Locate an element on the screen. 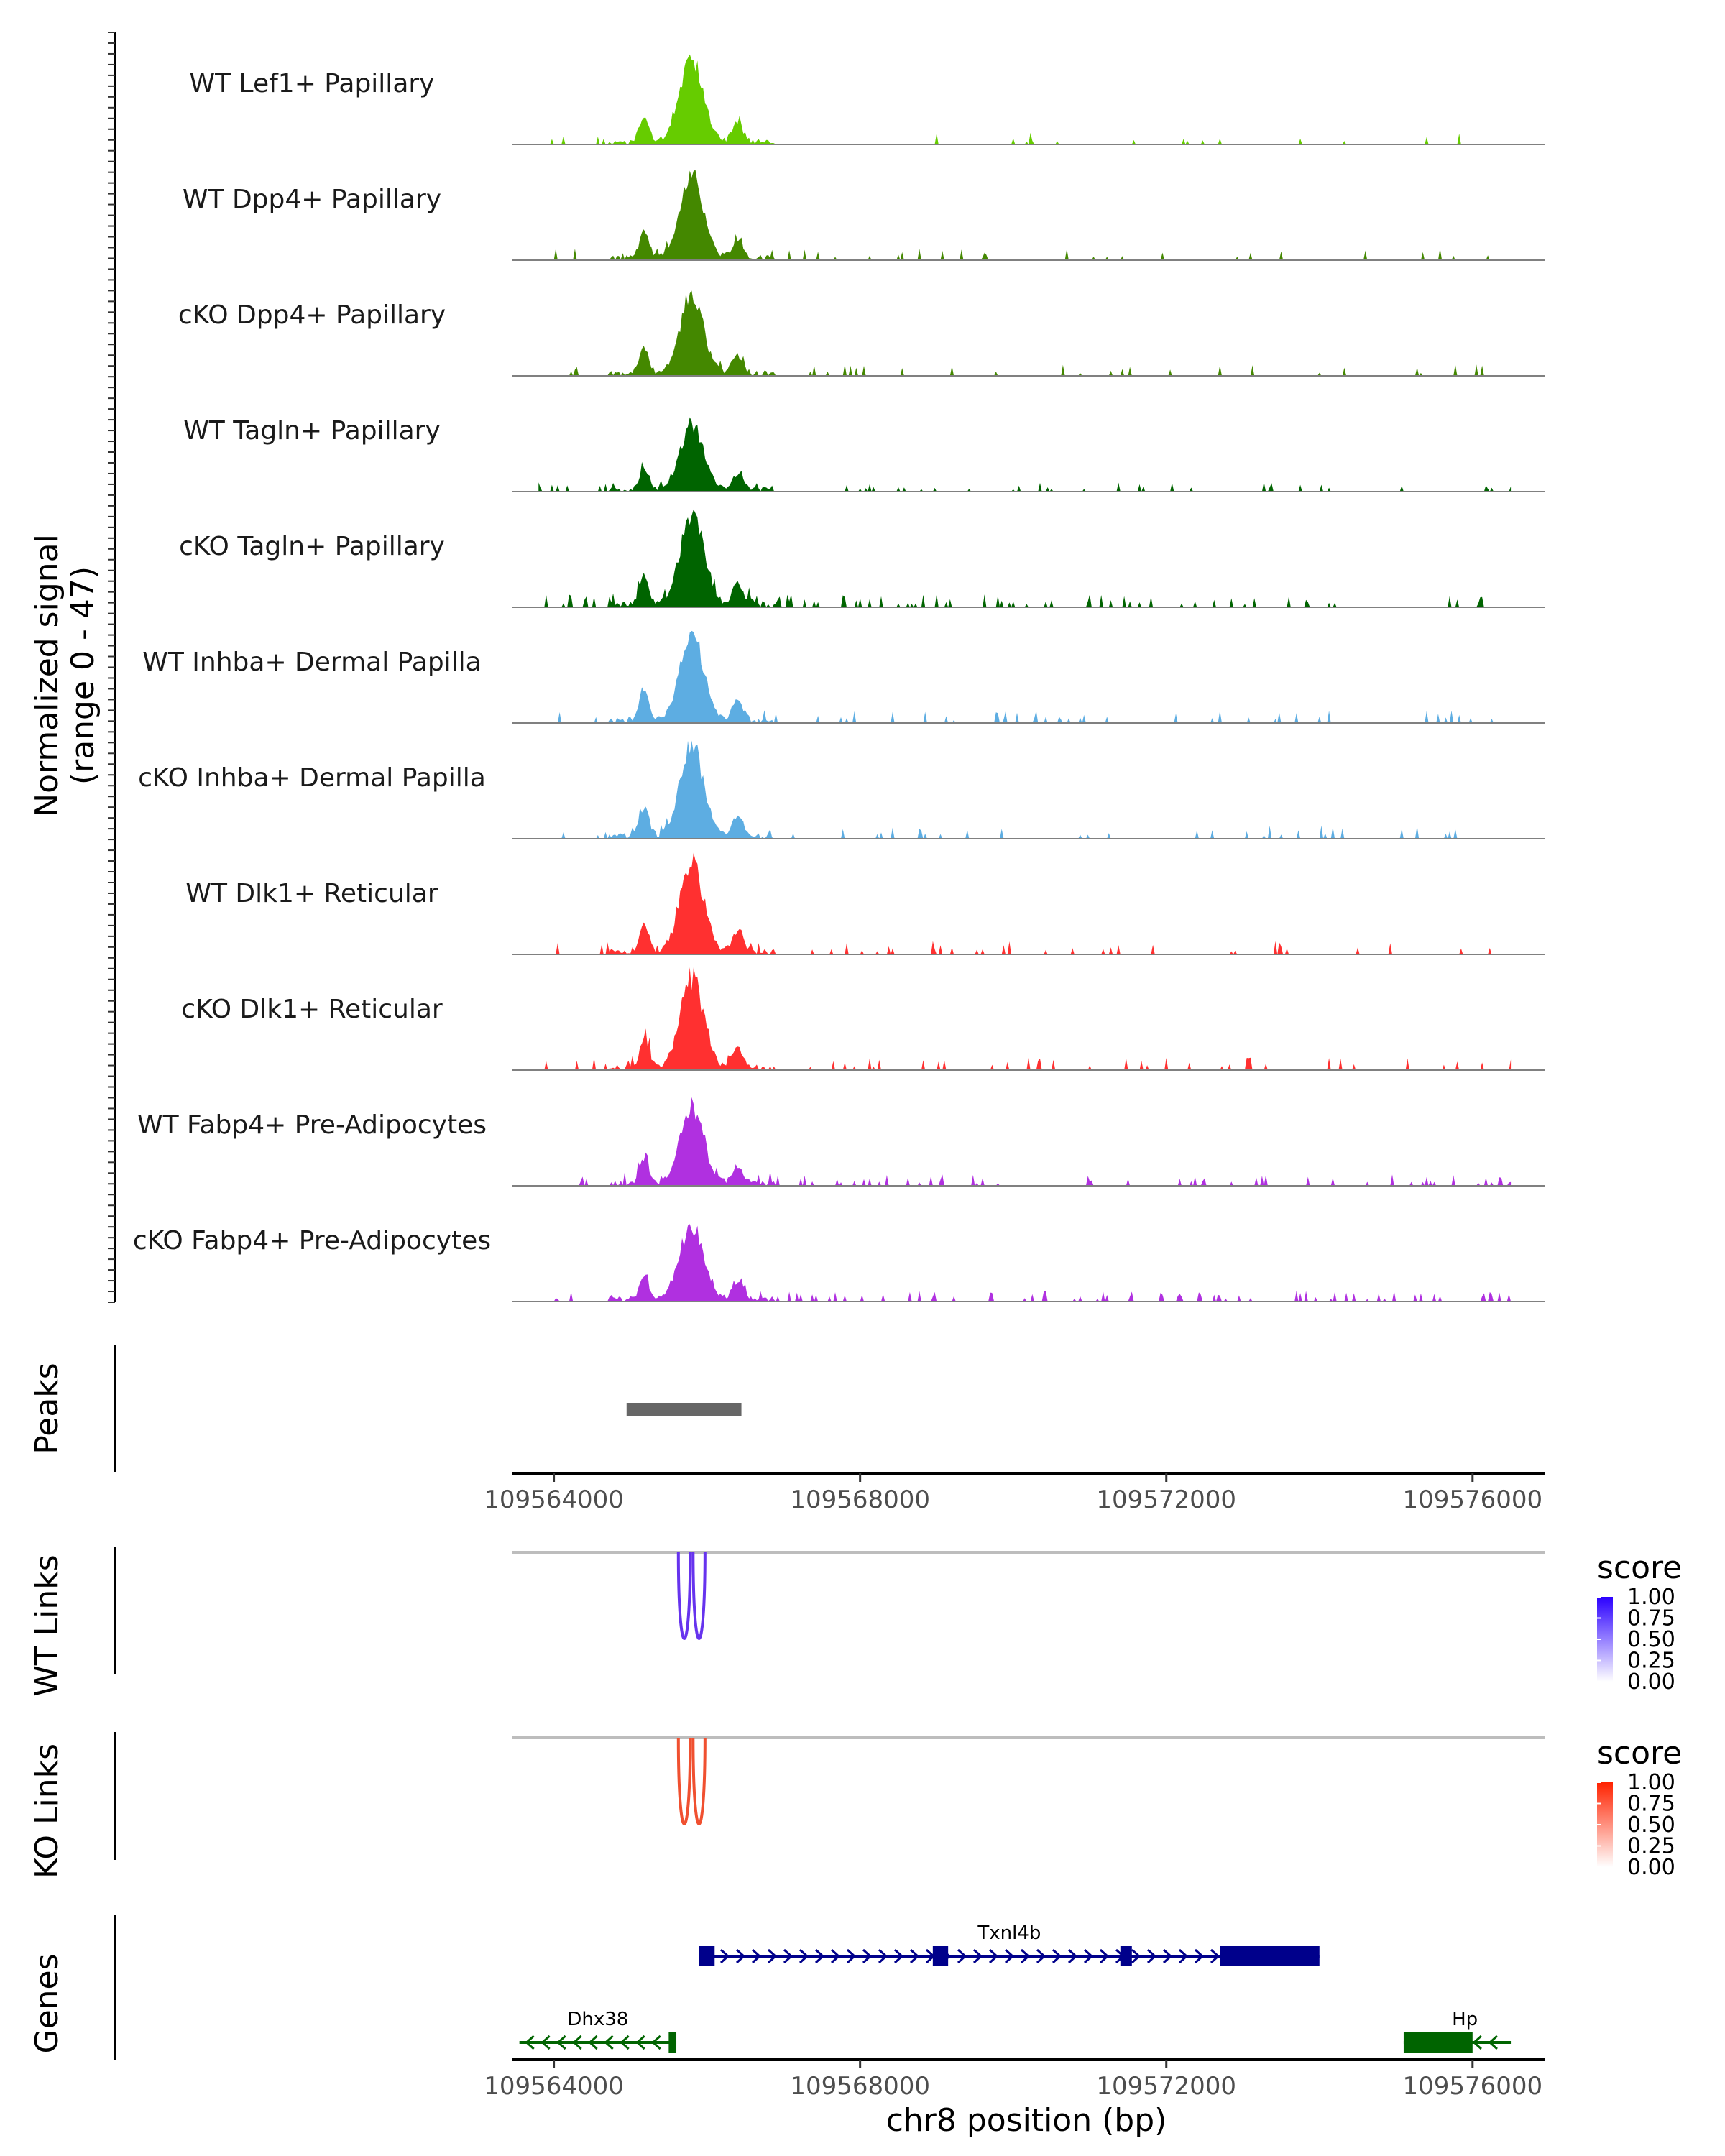 This screenshot has width=1725, height=2156. y-axis-title-line2: (range 0 - 47) is located at coordinates (83, 675).